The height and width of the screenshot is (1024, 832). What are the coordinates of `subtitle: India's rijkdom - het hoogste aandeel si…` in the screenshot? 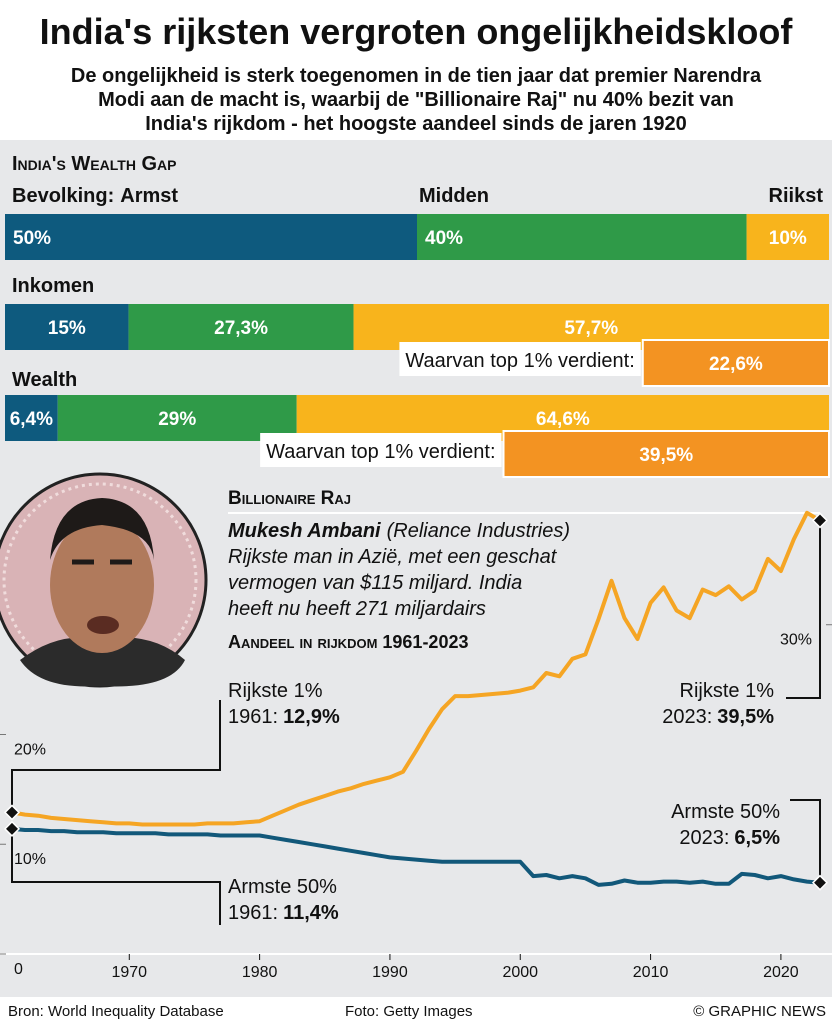 It's located at (416, 124).